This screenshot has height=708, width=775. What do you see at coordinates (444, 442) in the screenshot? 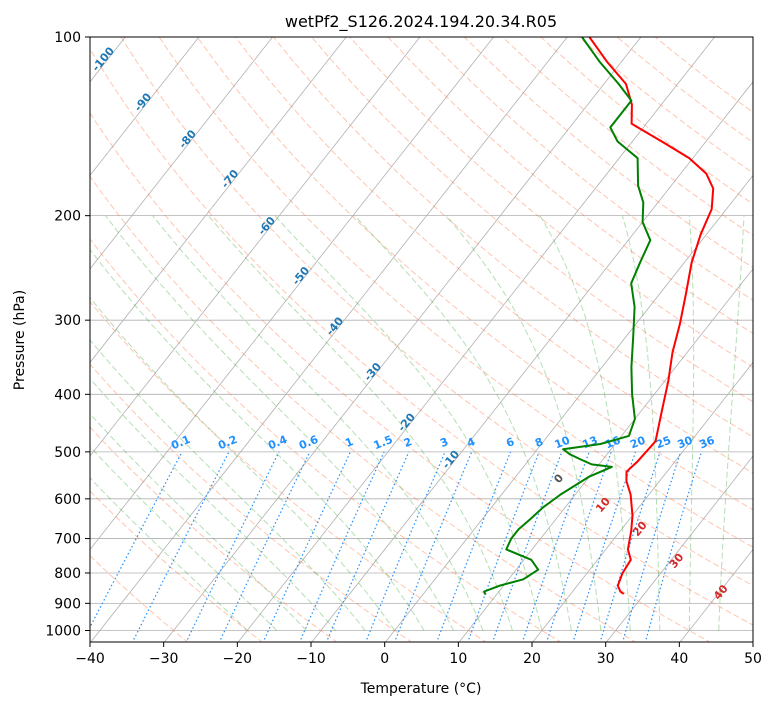
I see `mixing-ratio-label: 3` at bounding box center [444, 442].